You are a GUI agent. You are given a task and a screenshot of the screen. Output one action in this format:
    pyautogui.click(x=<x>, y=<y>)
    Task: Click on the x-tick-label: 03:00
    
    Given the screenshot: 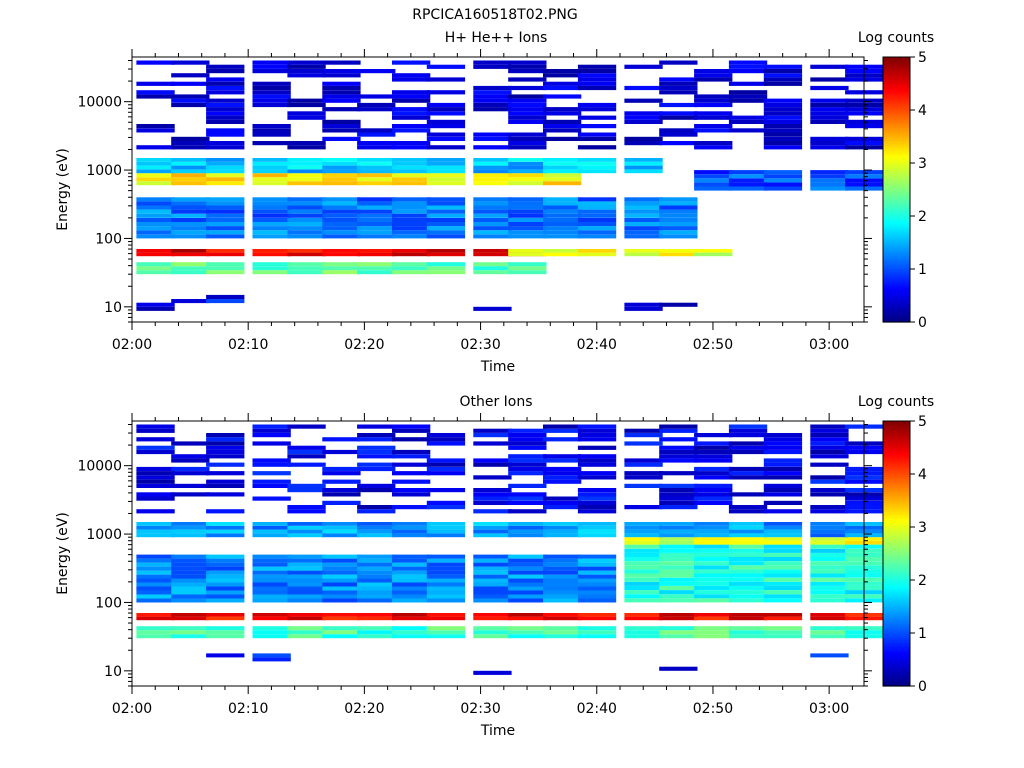 What is the action you would take?
    pyautogui.click(x=829, y=345)
    